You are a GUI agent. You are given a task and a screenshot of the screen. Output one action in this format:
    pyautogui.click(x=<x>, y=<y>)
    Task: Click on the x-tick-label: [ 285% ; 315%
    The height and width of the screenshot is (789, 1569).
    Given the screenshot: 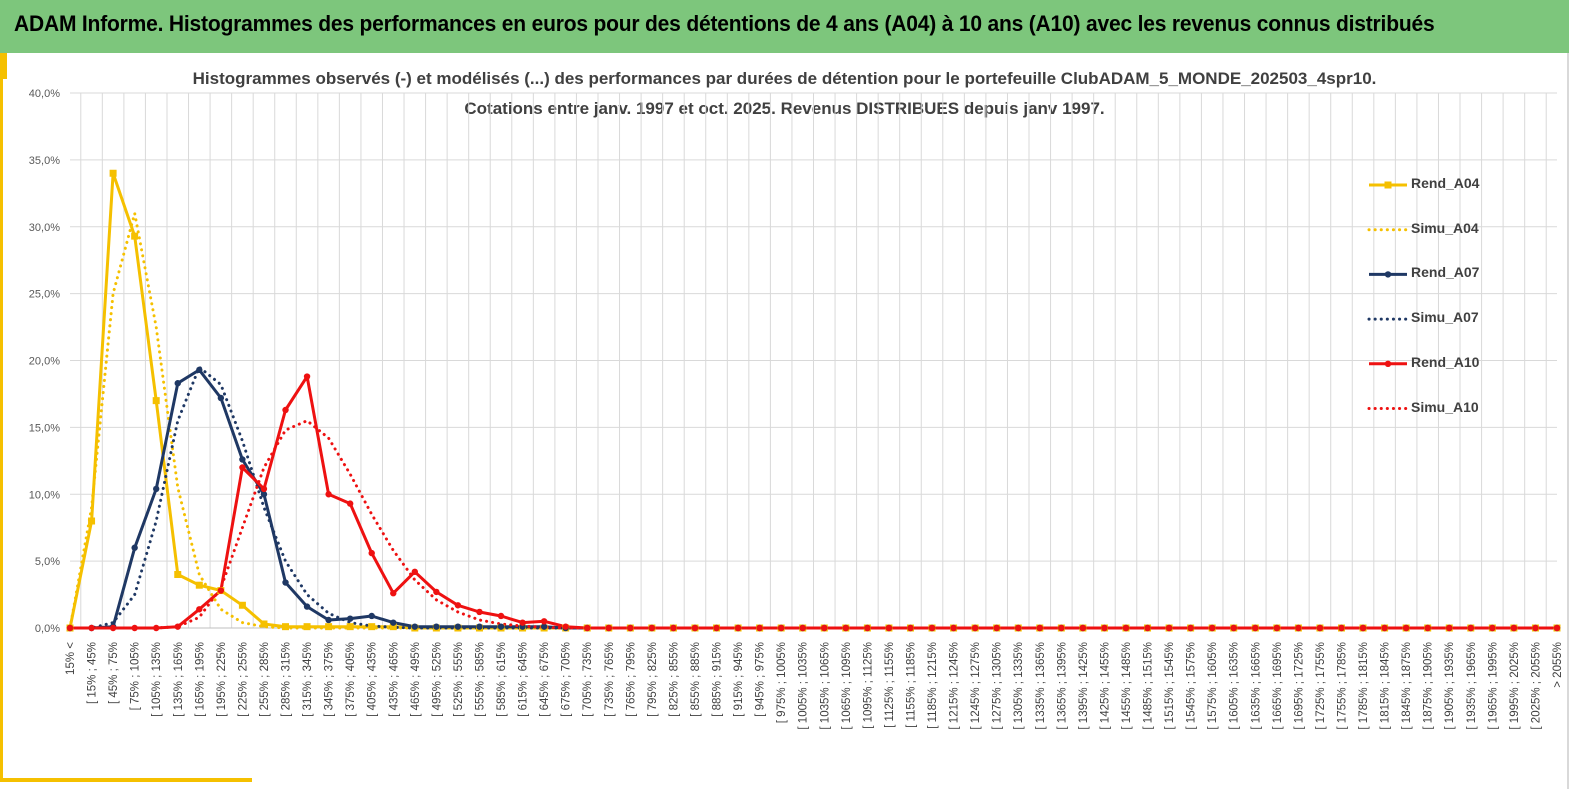 What is the action you would take?
    pyautogui.click(x=287, y=679)
    